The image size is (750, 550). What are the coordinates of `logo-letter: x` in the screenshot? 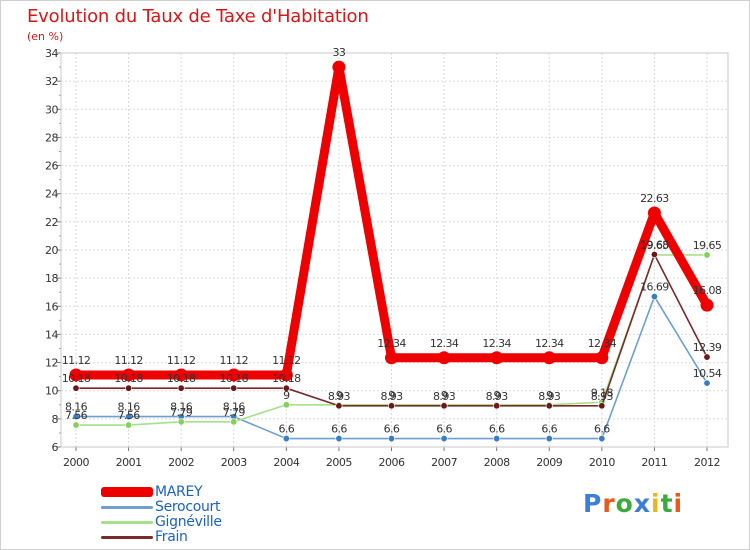 It's located at (642, 503).